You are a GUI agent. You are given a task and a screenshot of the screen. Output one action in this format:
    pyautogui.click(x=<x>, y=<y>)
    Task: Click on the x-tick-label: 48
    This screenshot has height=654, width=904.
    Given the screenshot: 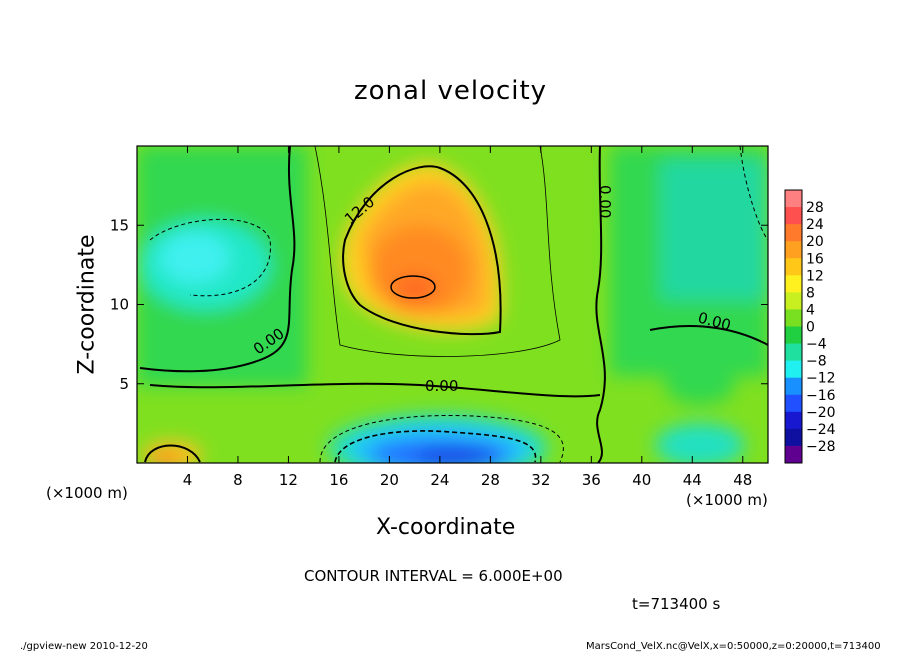 What is the action you would take?
    pyautogui.click(x=742, y=480)
    